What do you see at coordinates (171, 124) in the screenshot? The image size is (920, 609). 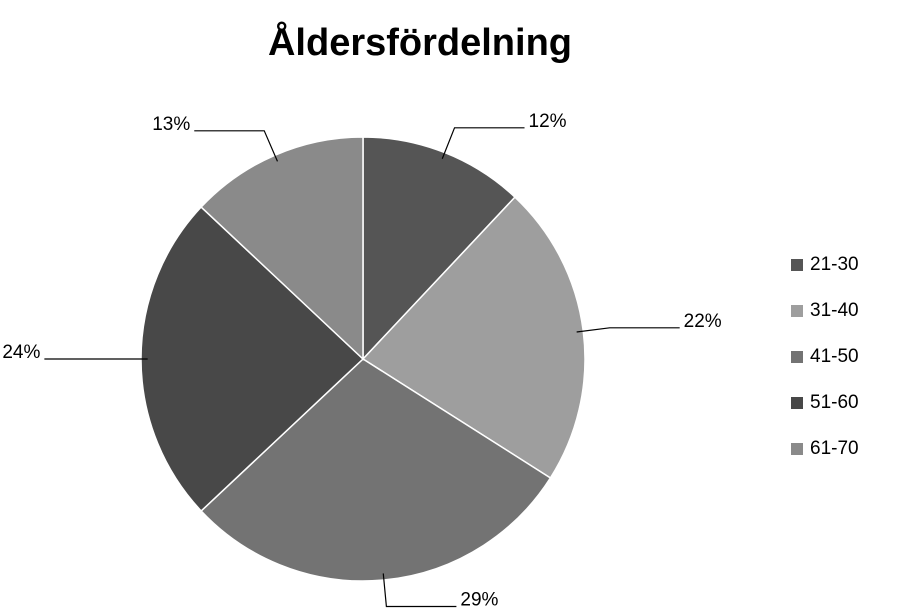 I see `data-label: 13%` at bounding box center [171, 124].